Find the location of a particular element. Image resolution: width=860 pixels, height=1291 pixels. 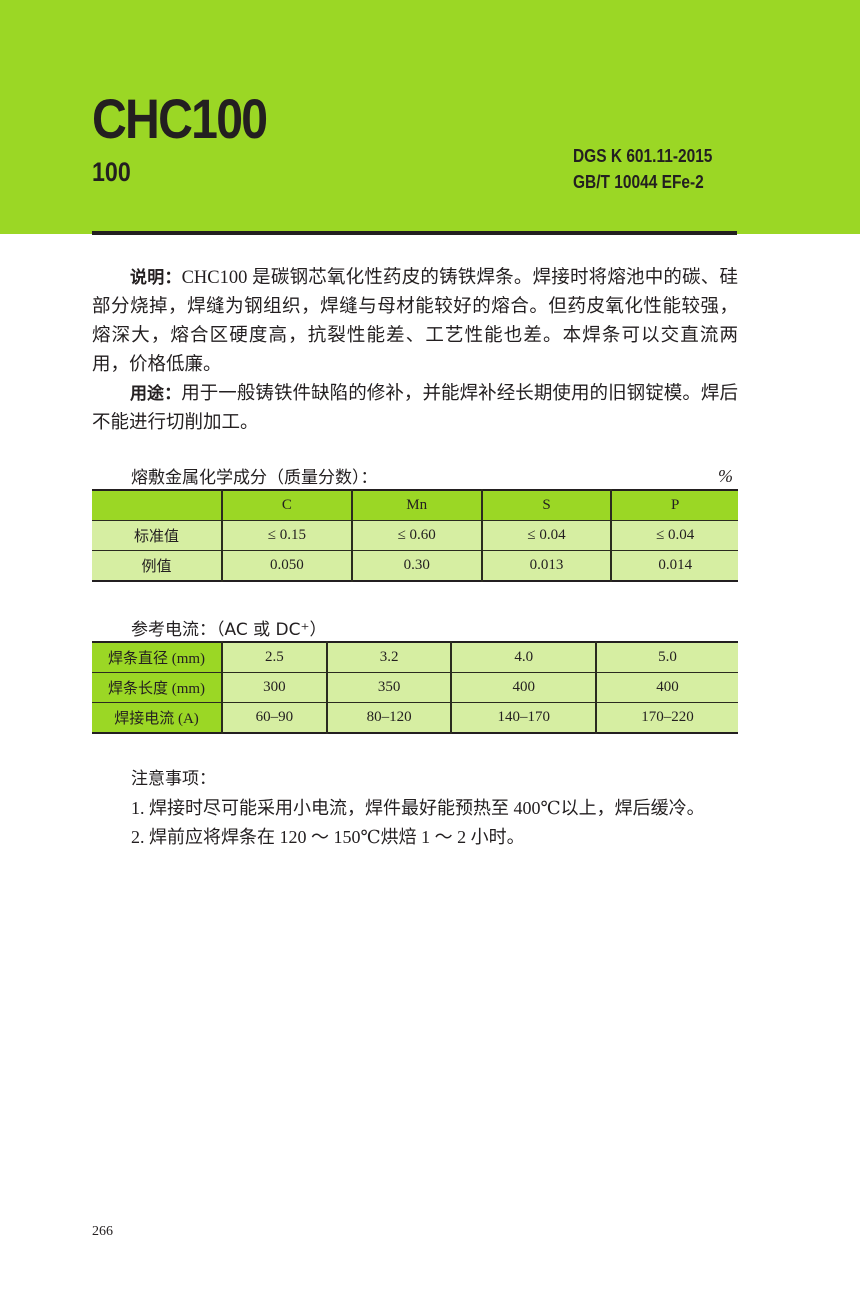

note-item: 2. 焊前应将焊条在 120 ～ 150℃烘焙 1 ～ 2 小时。 is located at coordinates (328, 837).